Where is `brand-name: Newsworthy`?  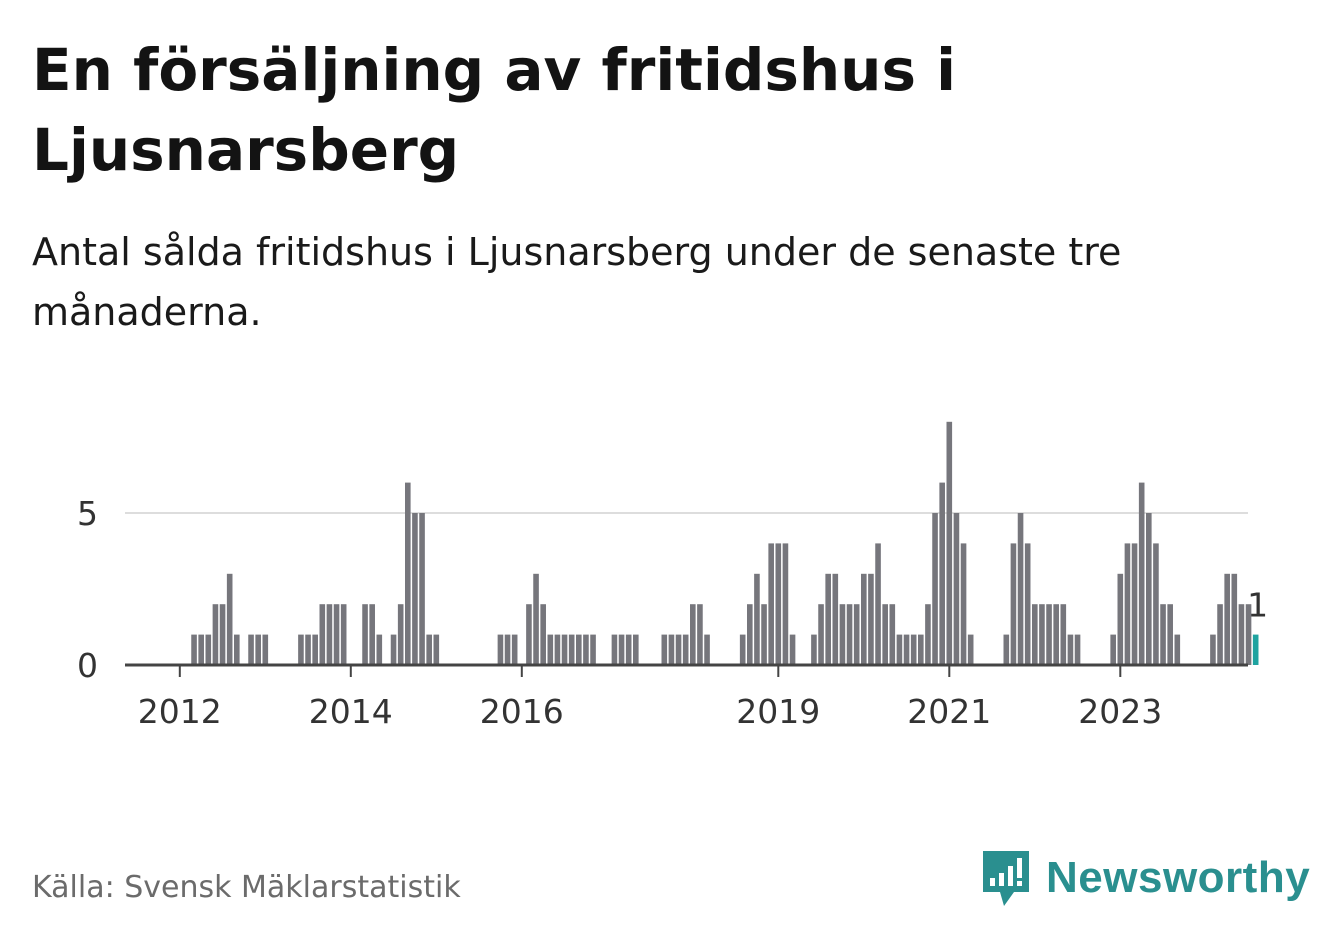
brand-name: Newsworthy is located at coordinates (1178, 877).